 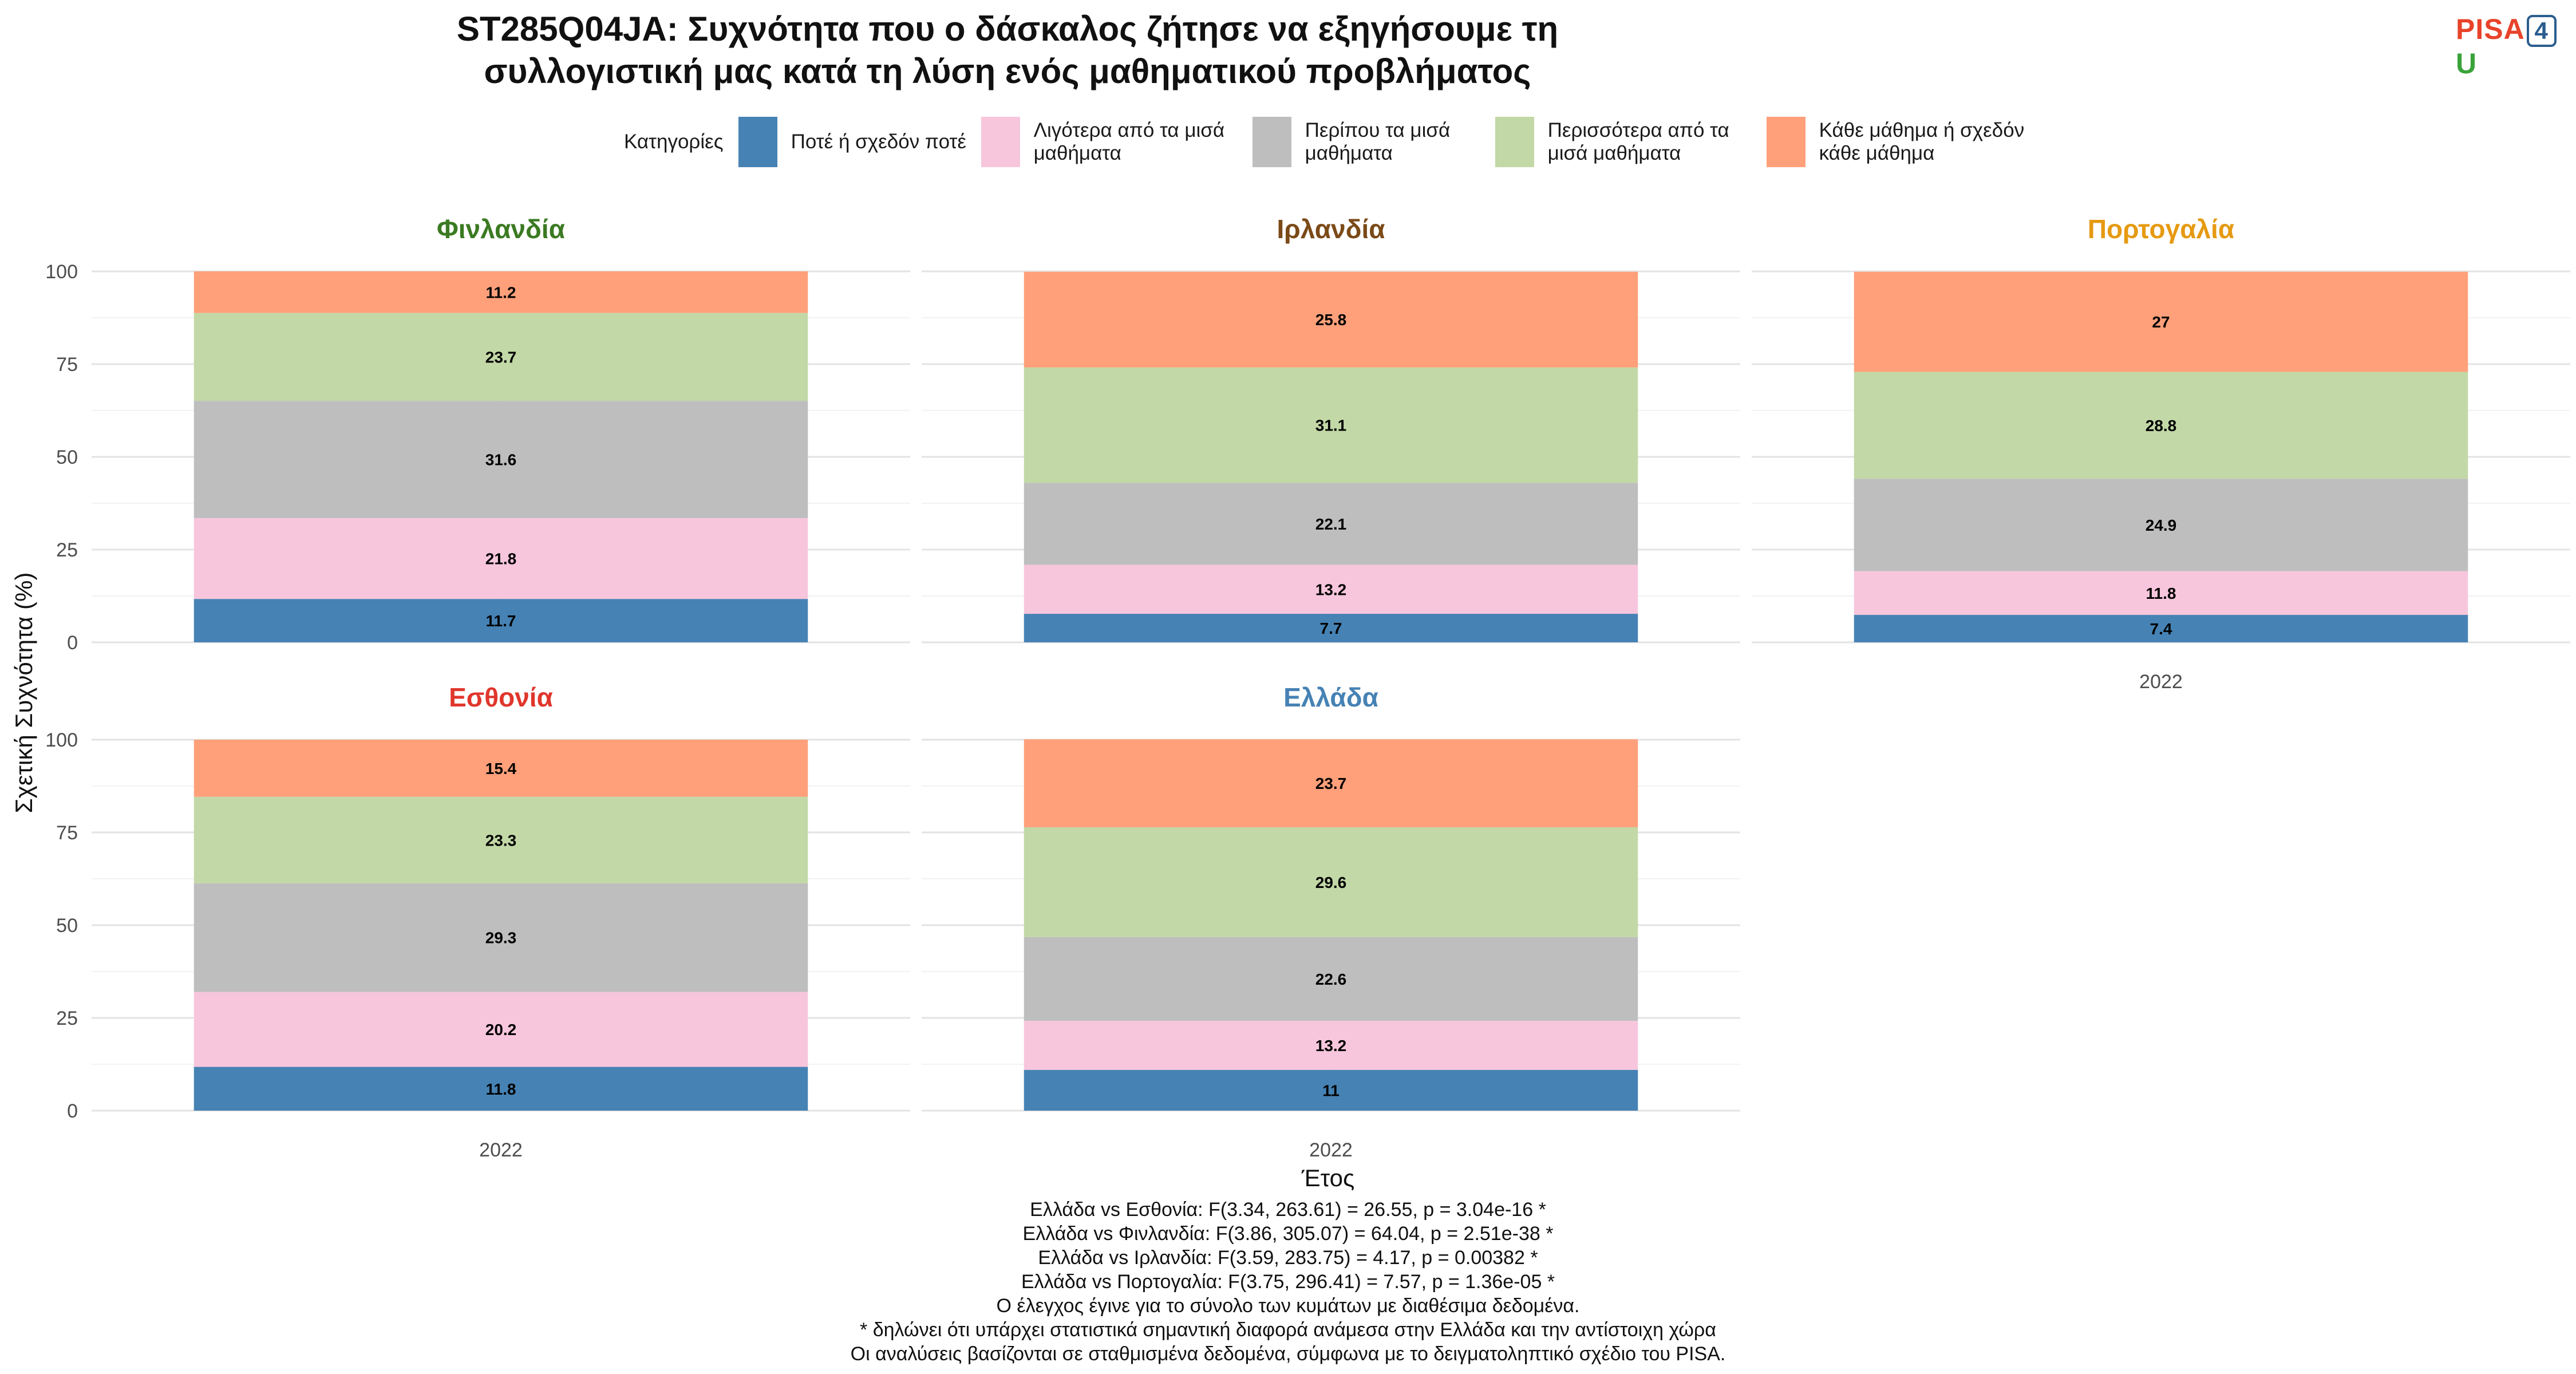 I want to click on pisa4u-logo: PISA 4 U, so click(x=2516, y=46).